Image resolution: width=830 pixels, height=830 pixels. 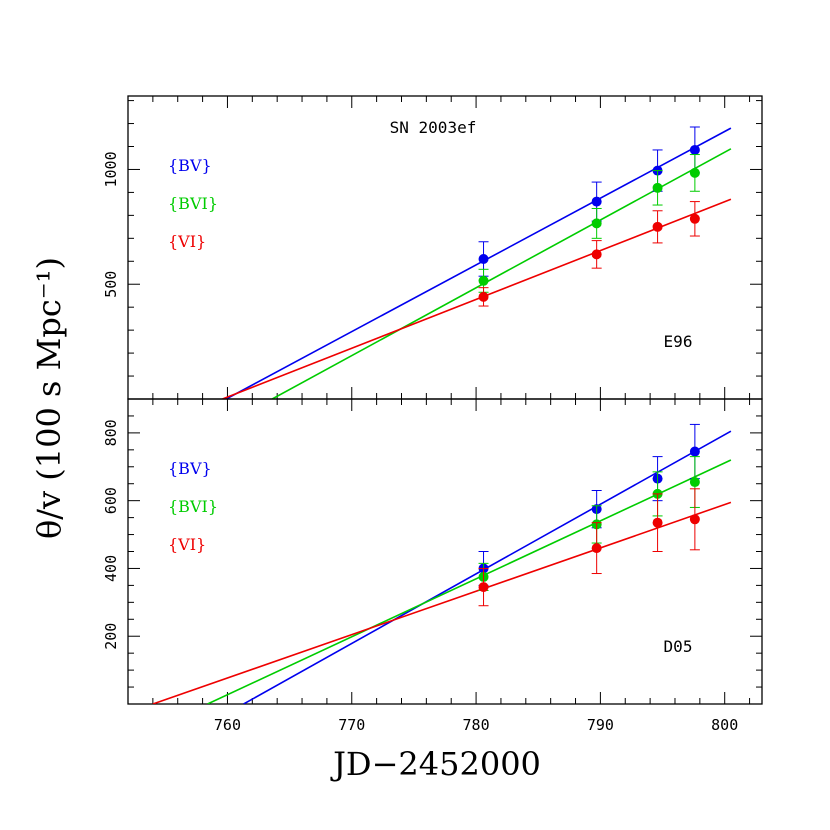 What do you see at coordinates (111, 500) in the screenshot?
I see `y-tick-label: 600` at bounding box center [111, 500].